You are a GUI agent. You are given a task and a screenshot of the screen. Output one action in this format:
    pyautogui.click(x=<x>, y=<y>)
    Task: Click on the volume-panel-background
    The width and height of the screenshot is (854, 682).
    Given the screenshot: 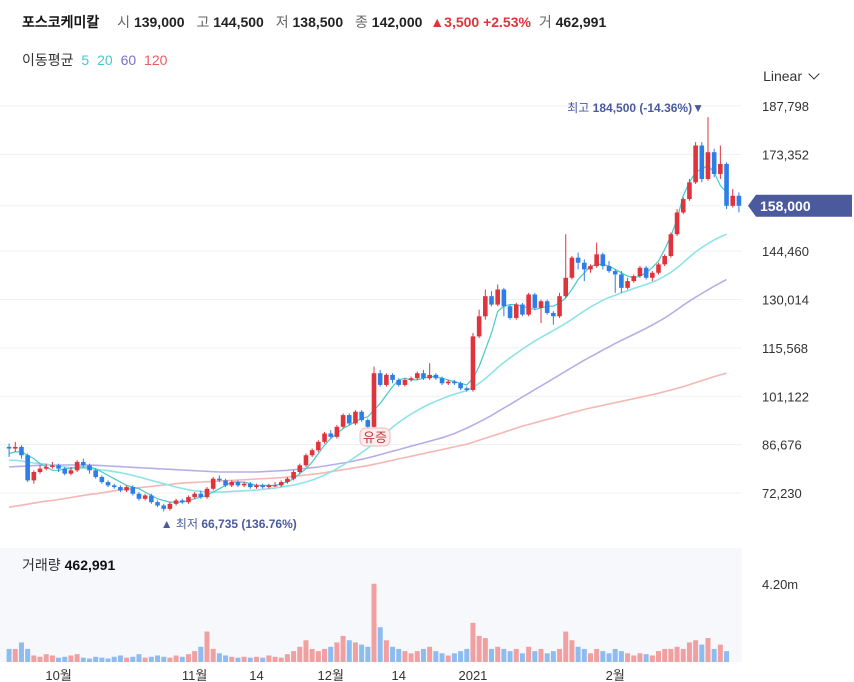 What is the action you would take?
    pyautogui.click(x=371, y=605)
    